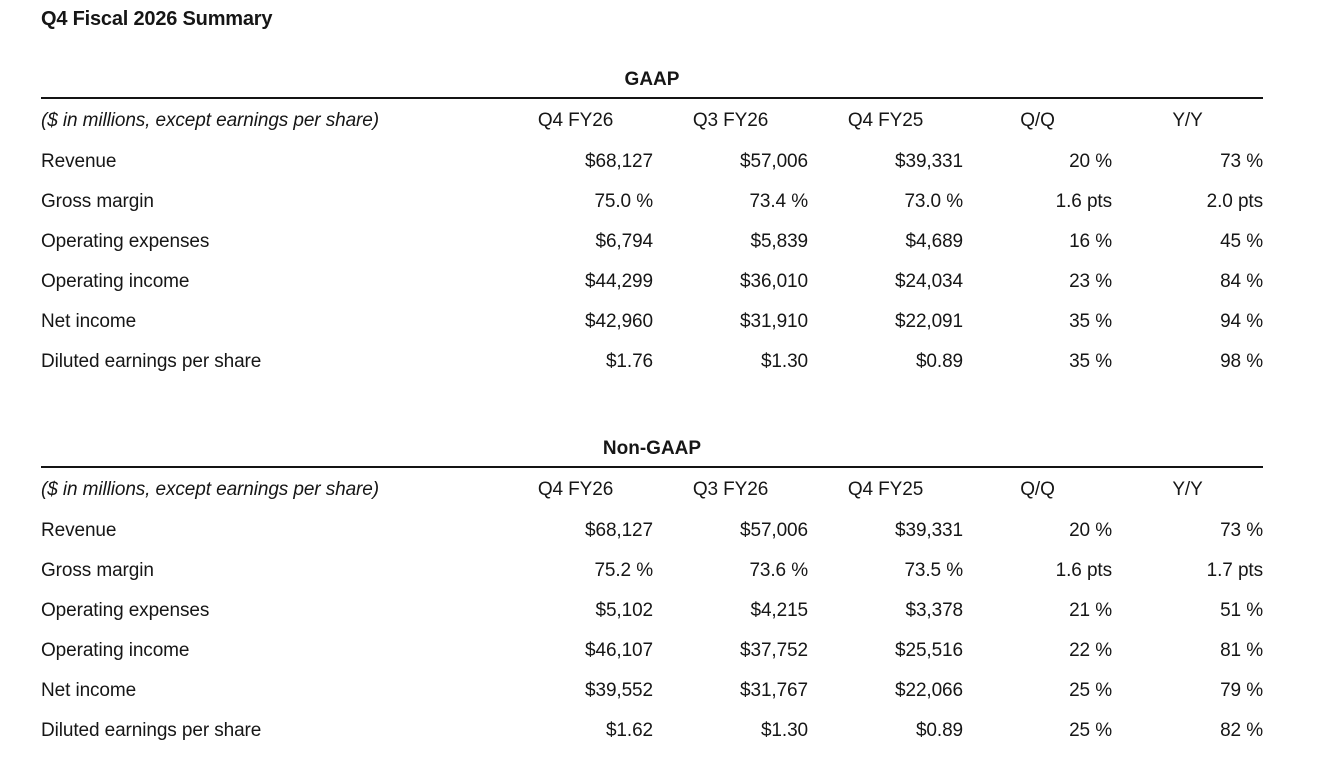  I want to click on cell-value: 81 %, so click(1241, 650).